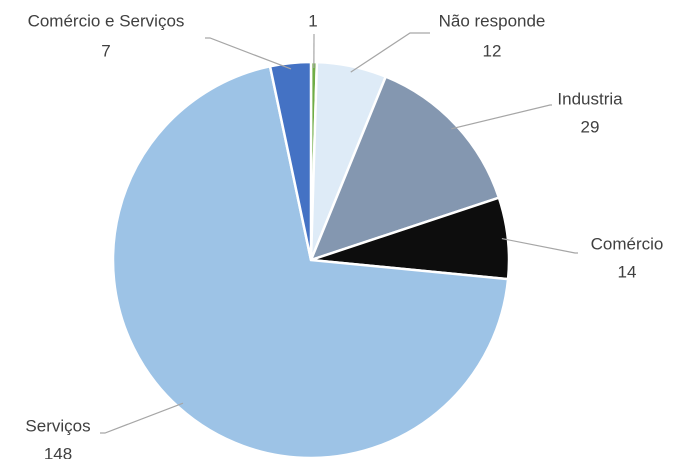 This screenshot has width=677, height=459. I want to click on slice-label: Industria, so click(590, 98).